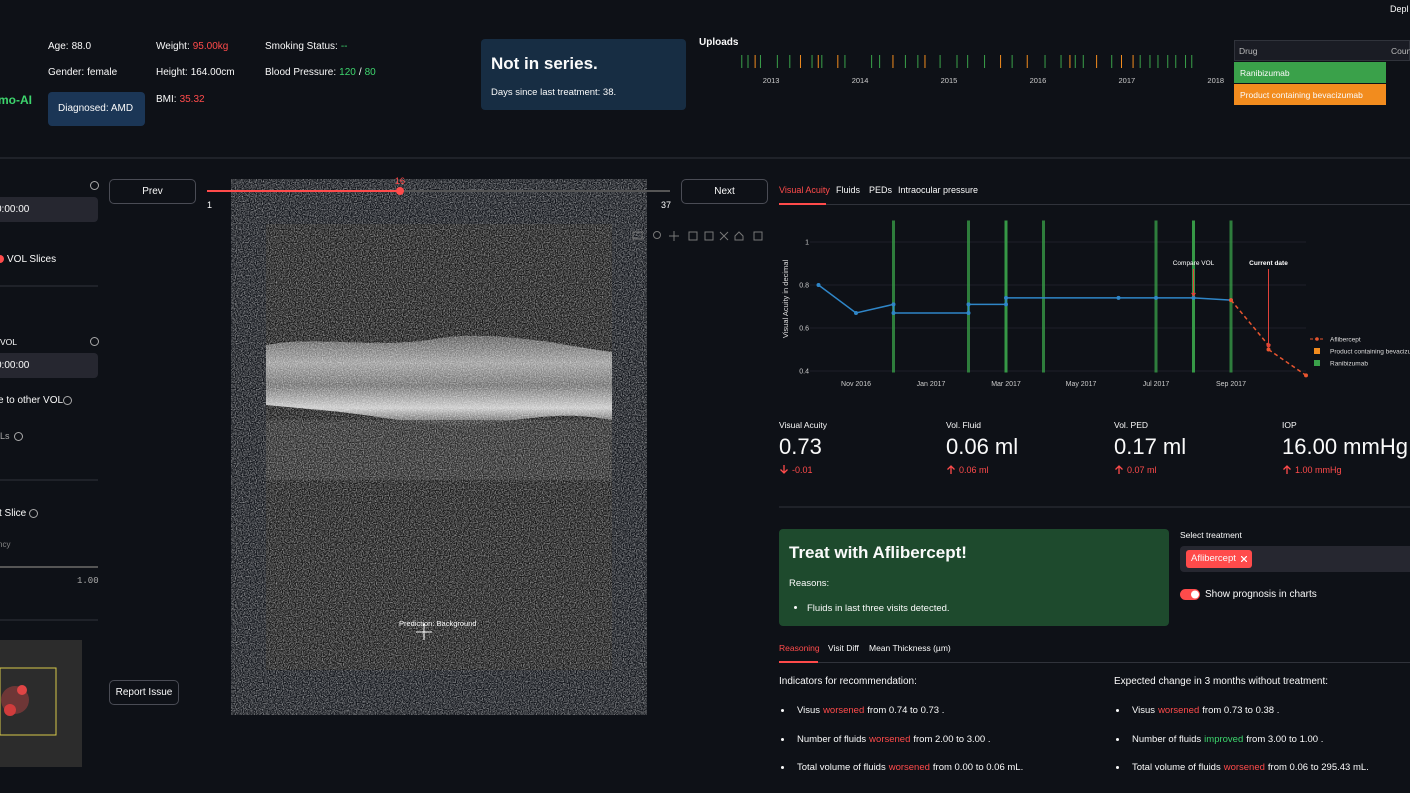  Describe the element at coordinates (1213, 558) in the screenshot. I see `chip-text: Aflibercept` at that location.